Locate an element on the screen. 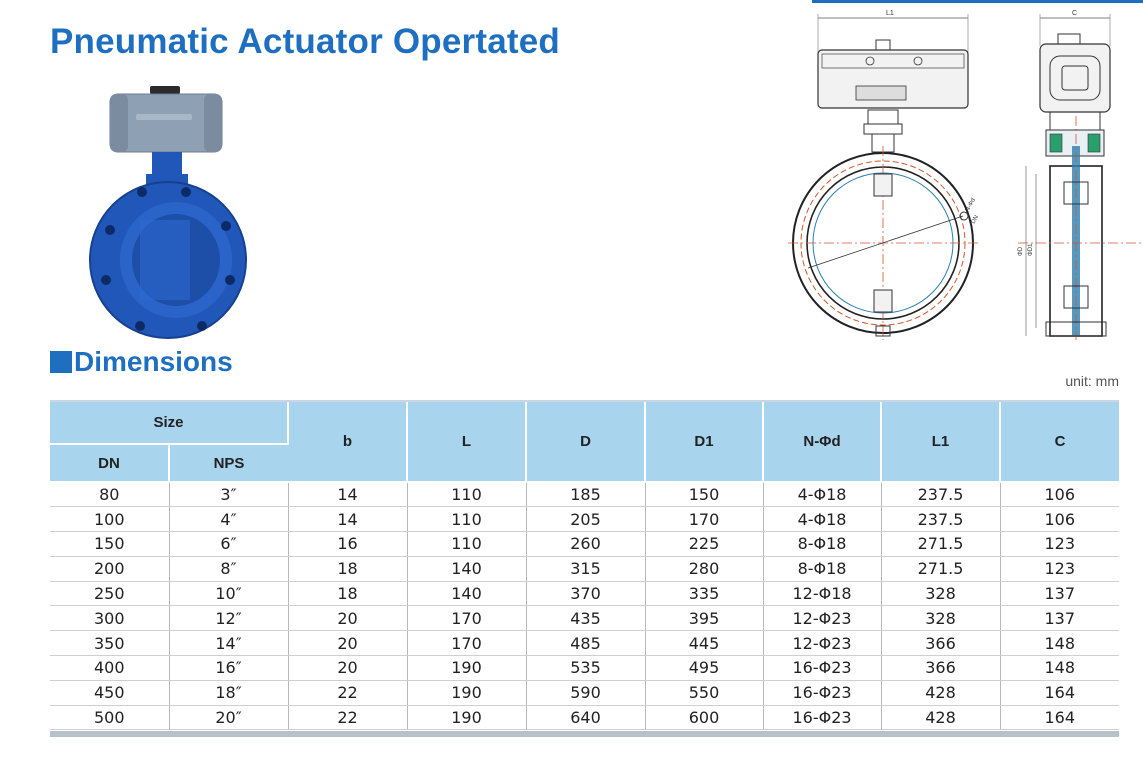  table-row: 150 6″ 16 110 260 225 8-Φ18 271.5 123 is located at coordinates (585, 544).